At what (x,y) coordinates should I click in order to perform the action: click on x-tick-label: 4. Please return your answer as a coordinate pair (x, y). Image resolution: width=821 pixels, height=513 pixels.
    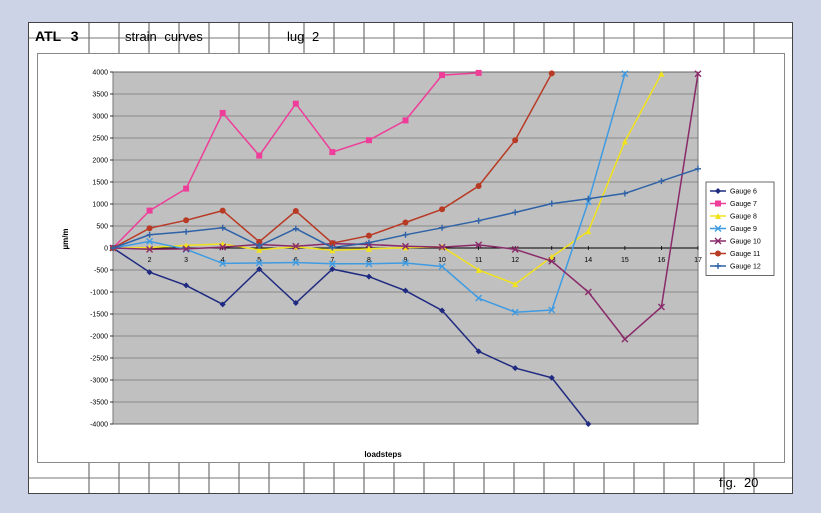
    Looking at the image, I should click on (223, 260).